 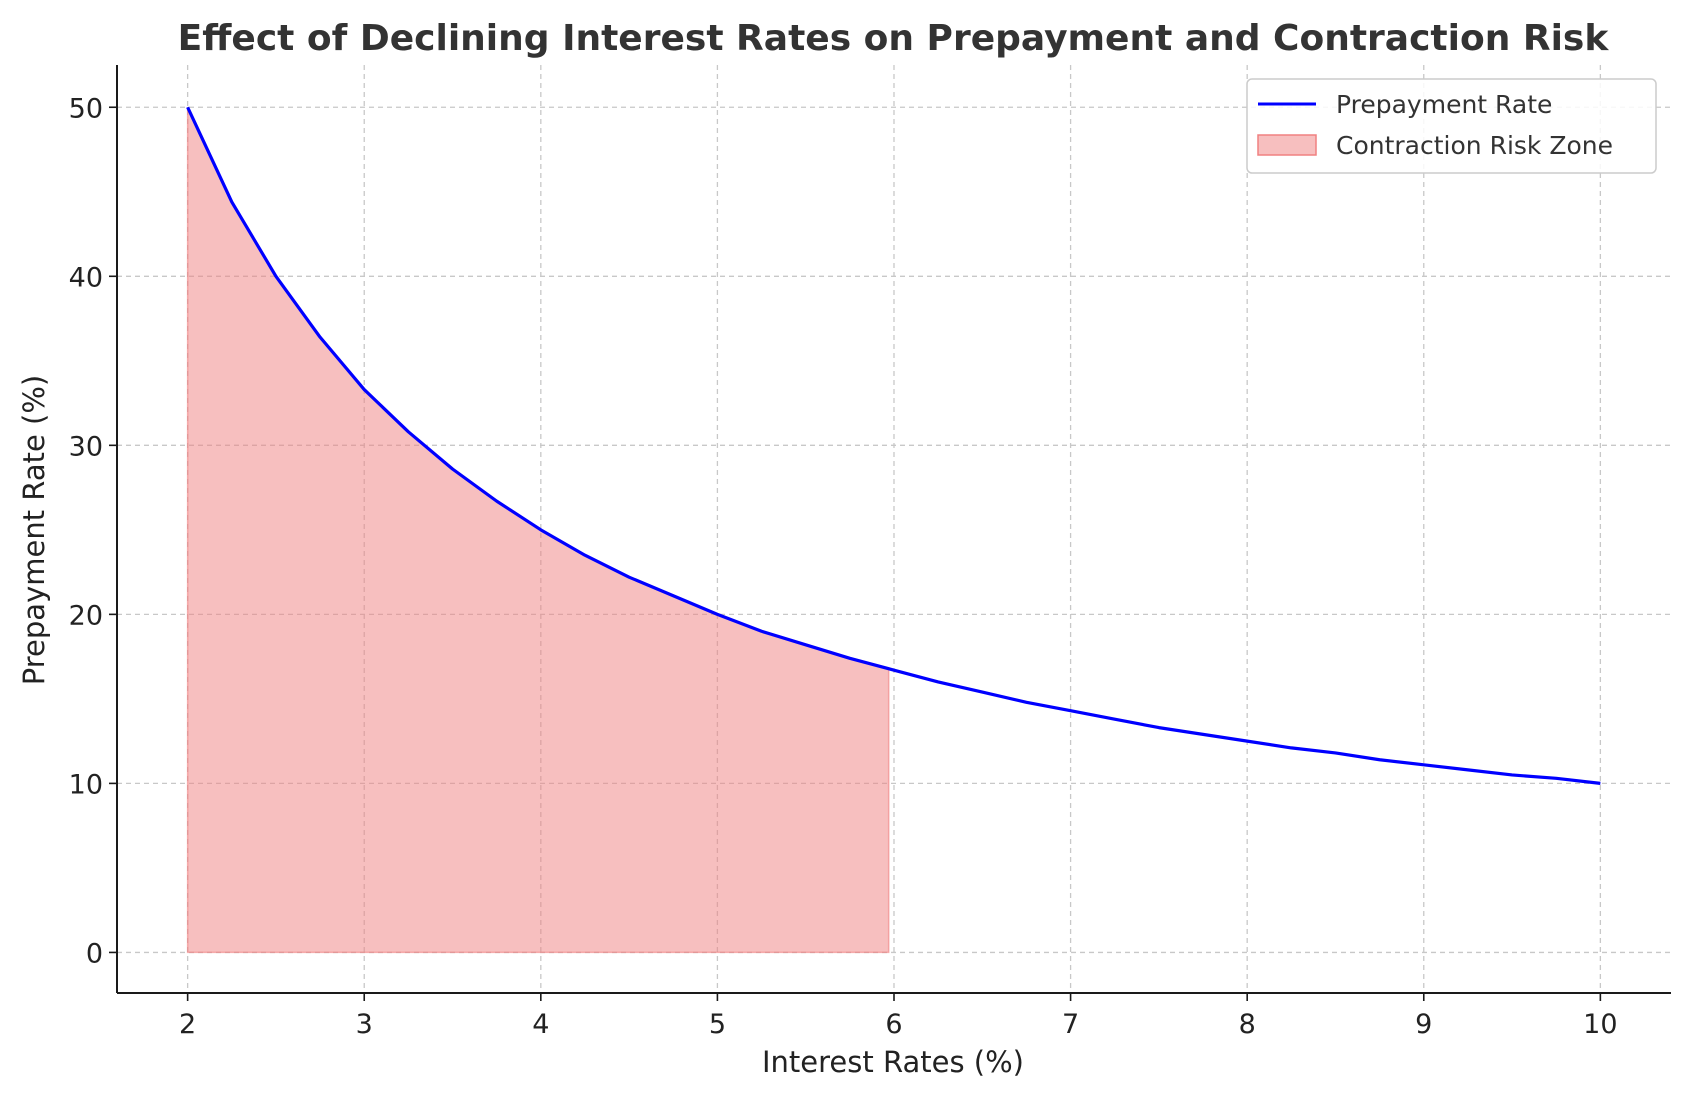 I want to click on x-tick-label: 2, so click(x=187, y=1024).